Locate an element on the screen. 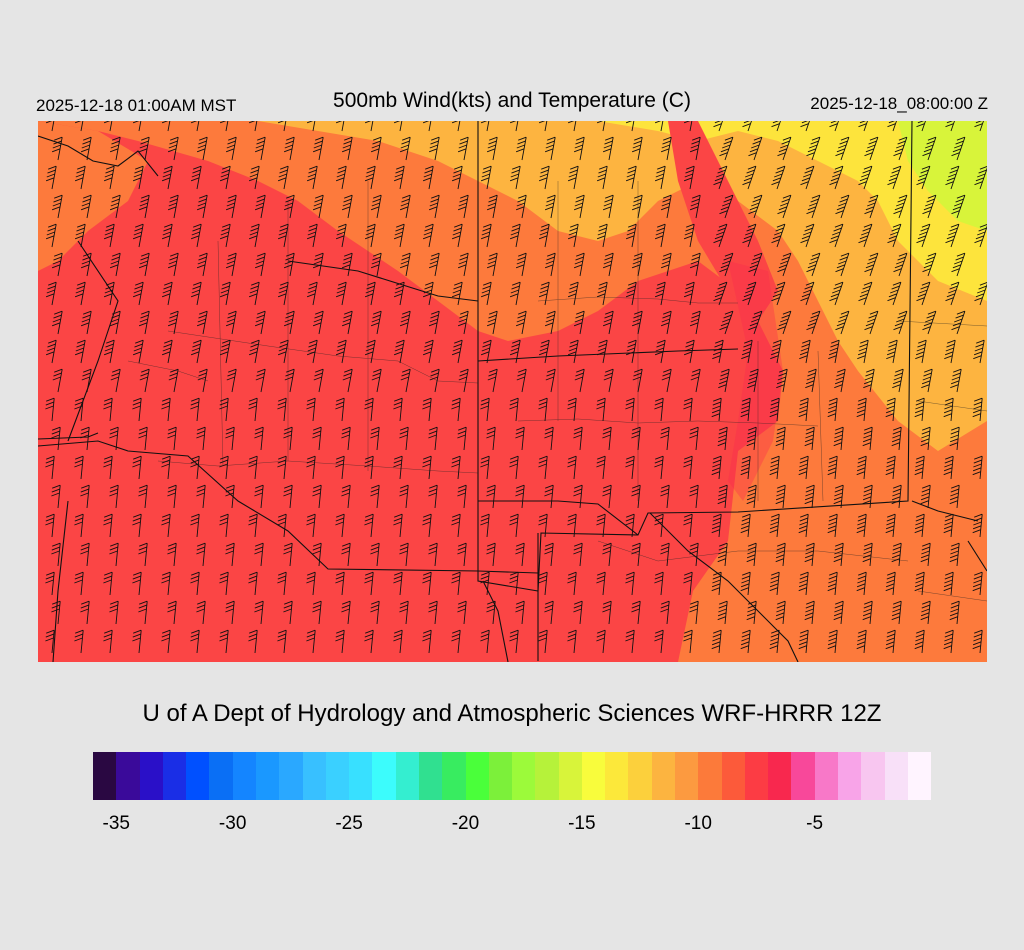  colorbar-tick-labels: -35 -30 -25 -20 -15 -10 -5 is located at coordinates (512, 825).